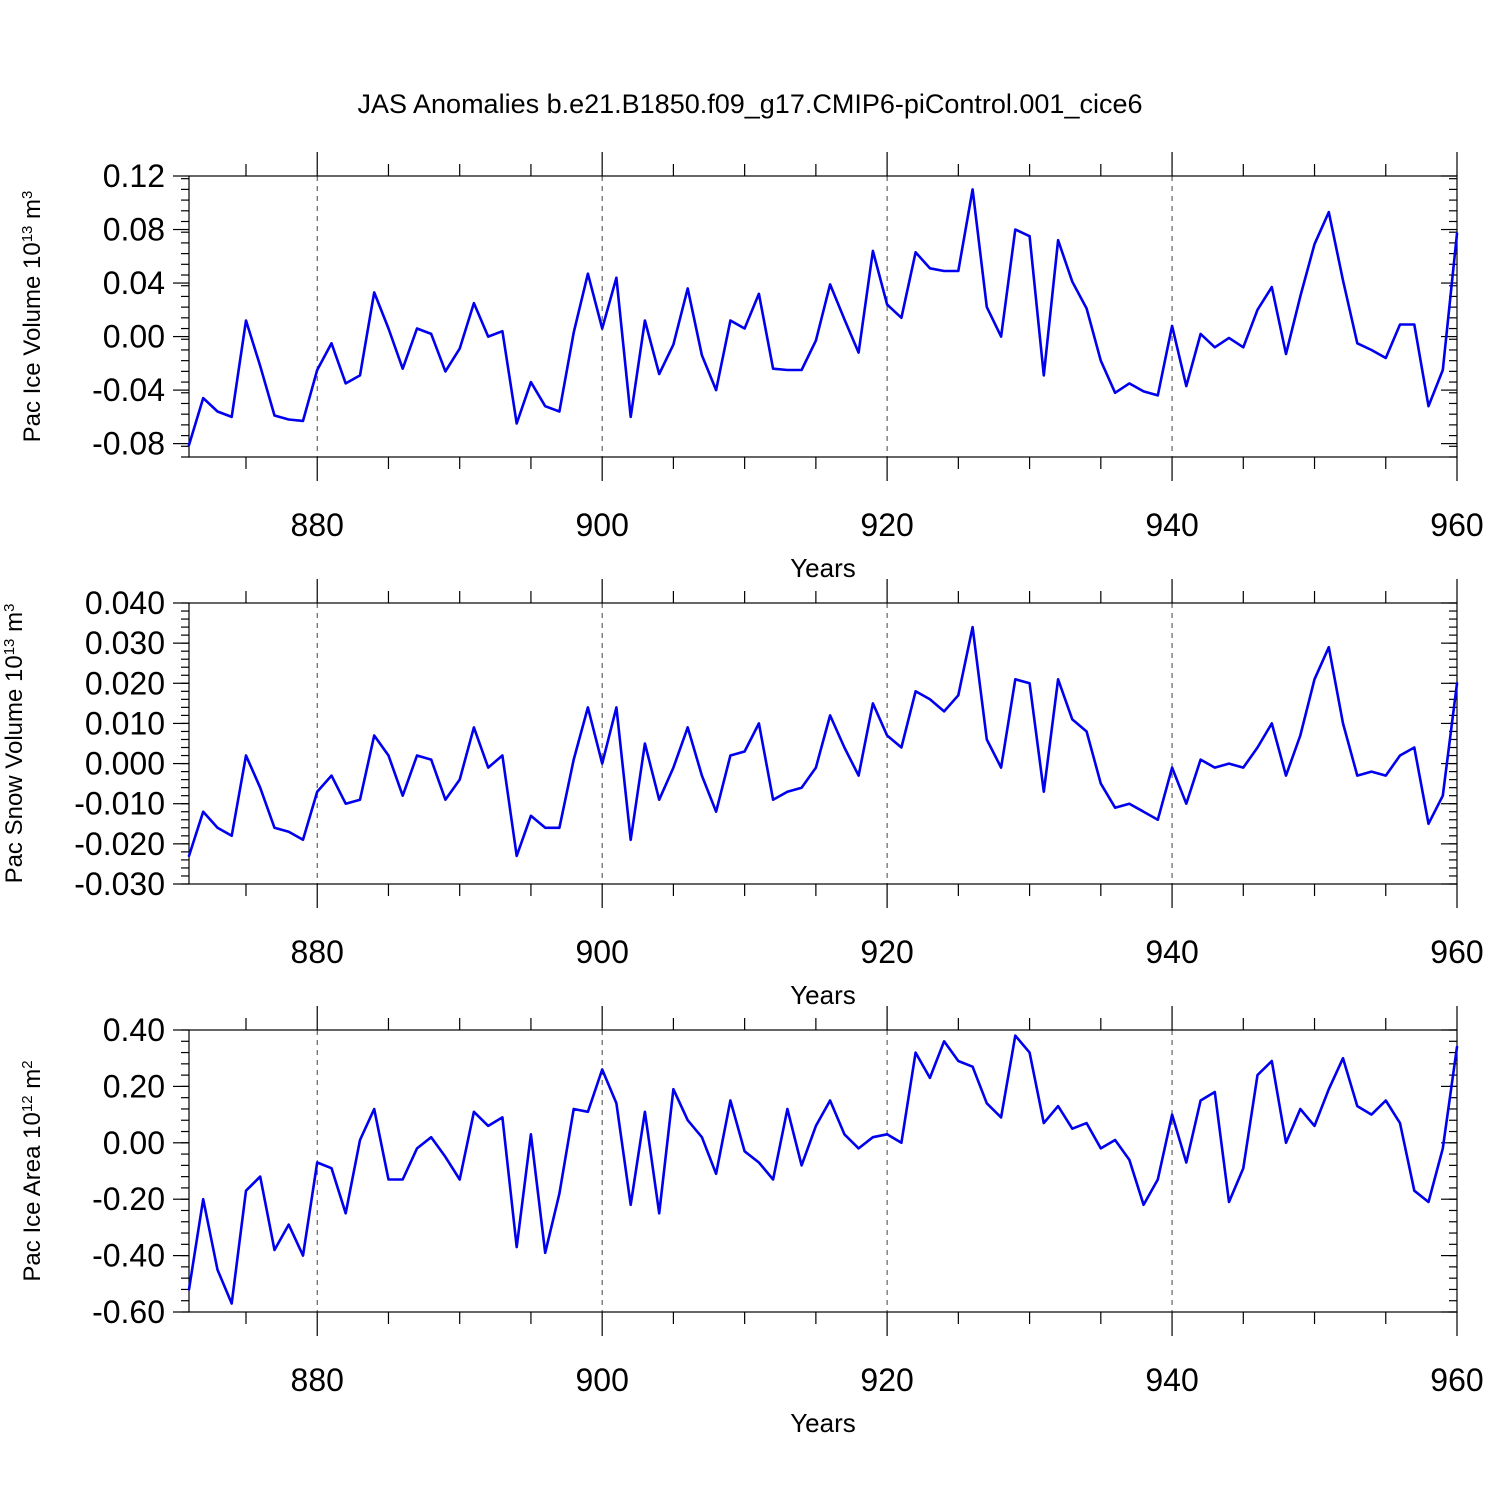 The width and height of the screenshot is (1500, 1500). Describe the element at coordinates (134, 283) in the screenshot. I see `ice-volume-ytick-label: 0.04` at that location.